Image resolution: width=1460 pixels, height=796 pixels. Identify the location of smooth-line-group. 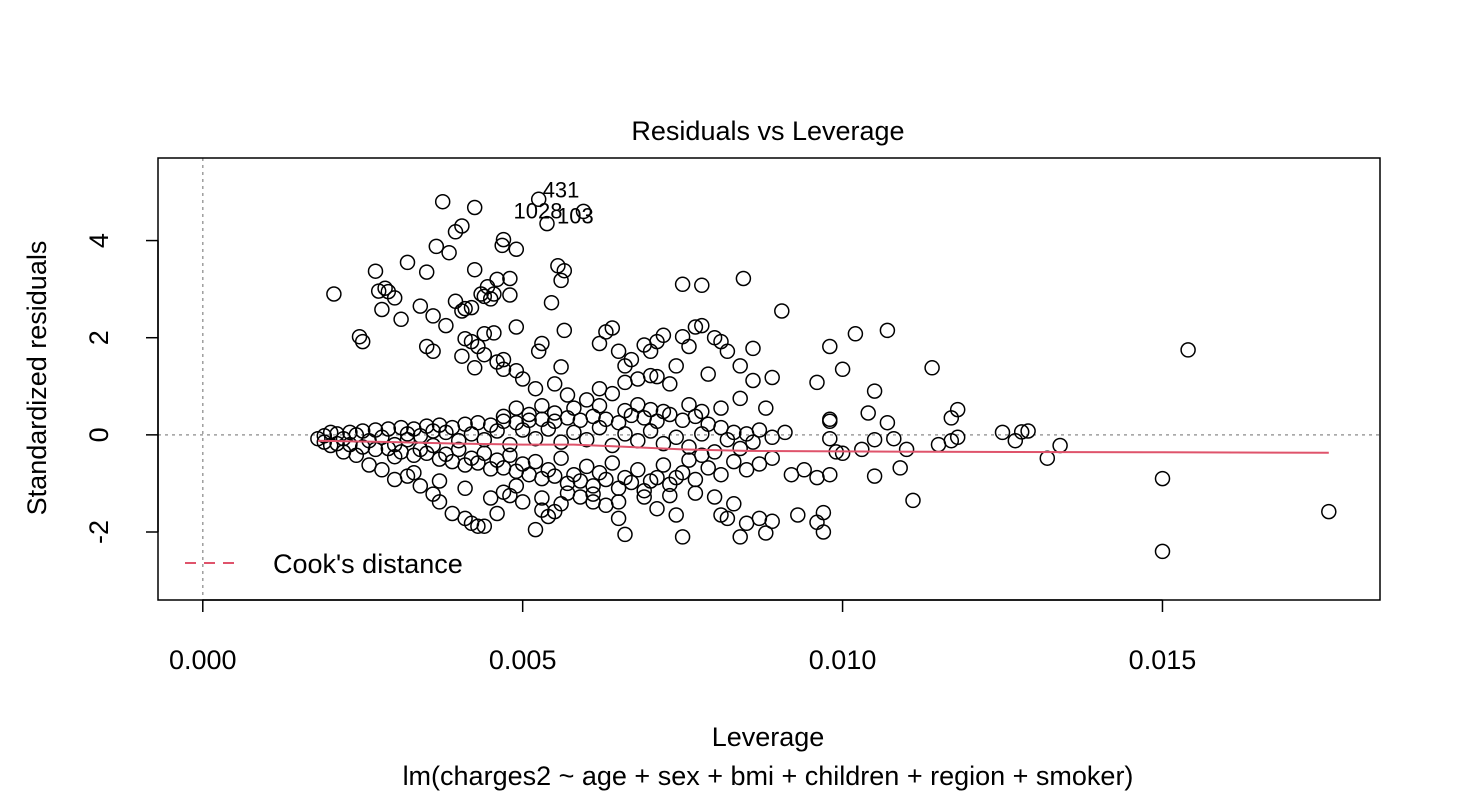
(823, 446).